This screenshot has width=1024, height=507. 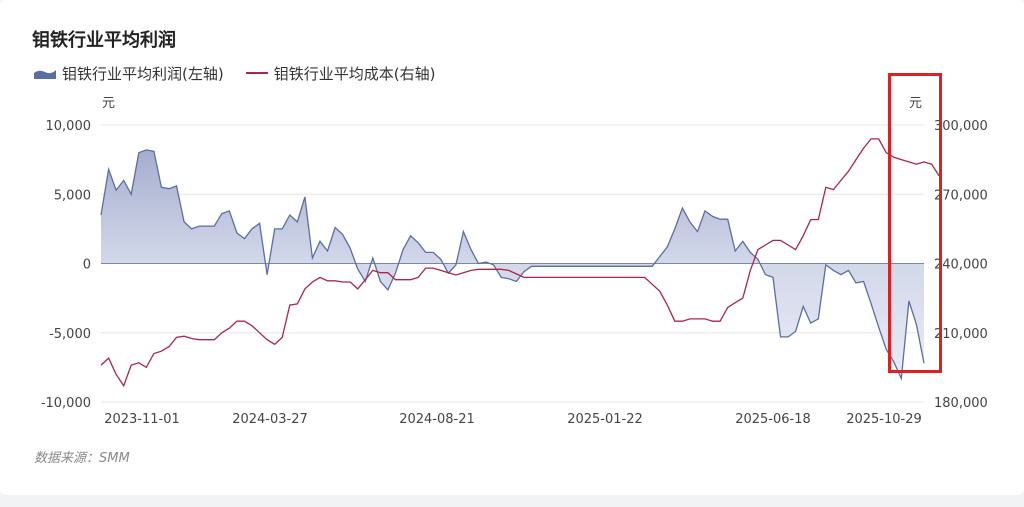 I want to click on x-tick-label: 2024-03-27, so click(x=270, y=419).